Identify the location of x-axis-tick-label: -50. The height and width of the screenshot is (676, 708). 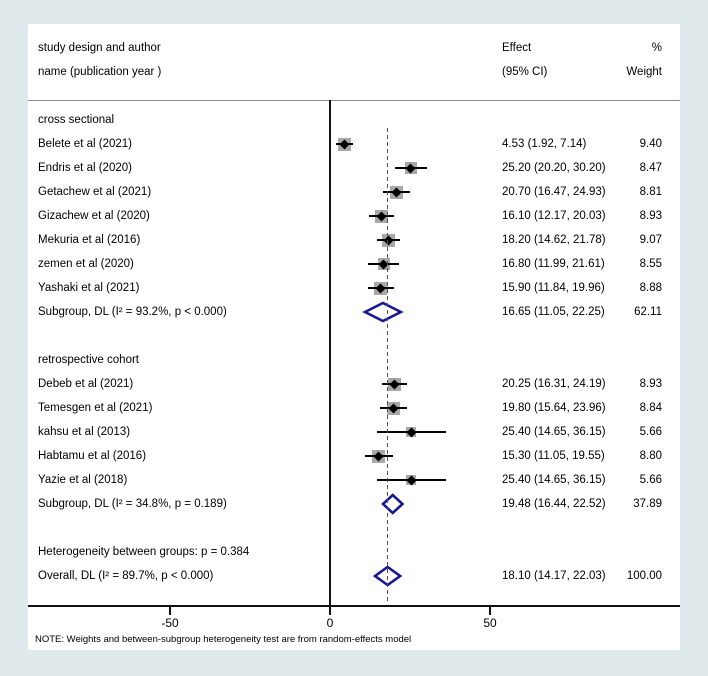
(170, 623).